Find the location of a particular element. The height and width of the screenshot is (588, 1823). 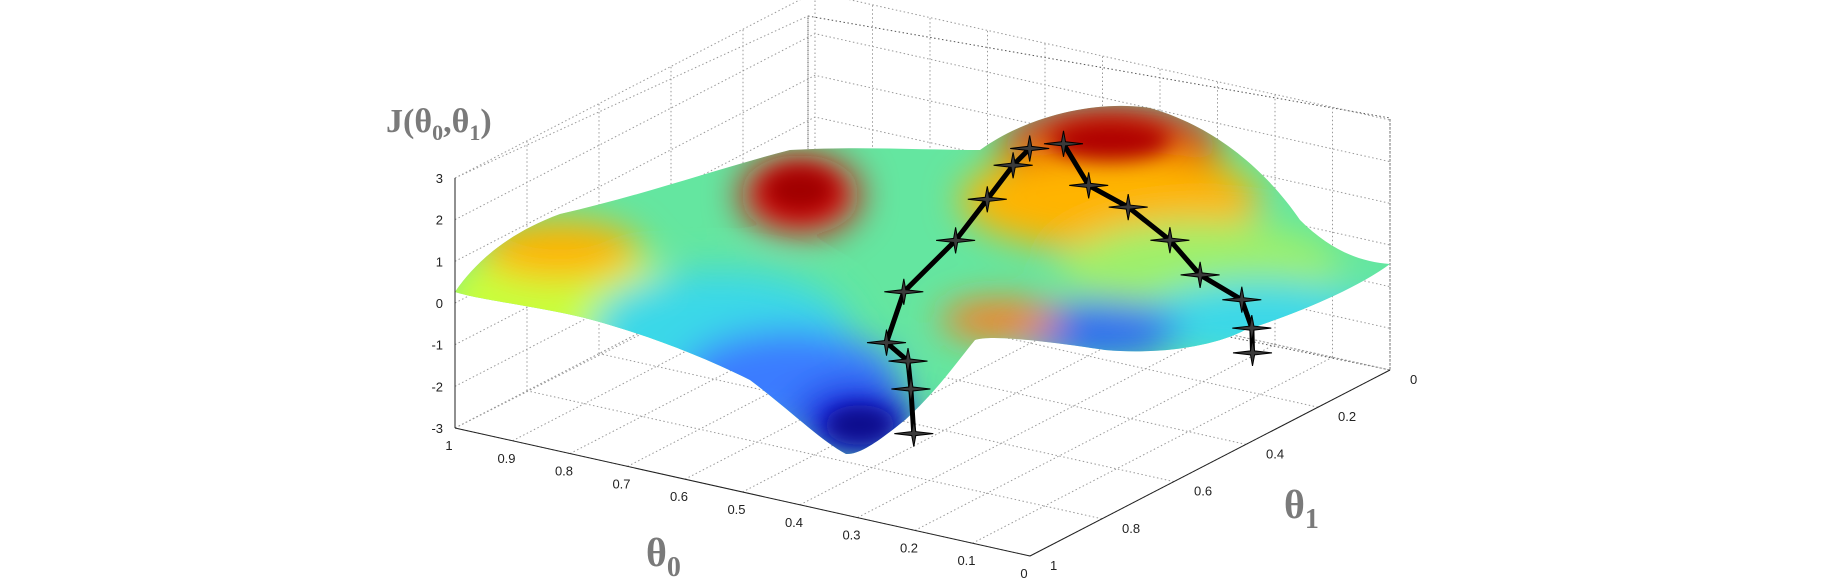

theta1-tick-label: 0.6 is located at coordinates (1203, 491).